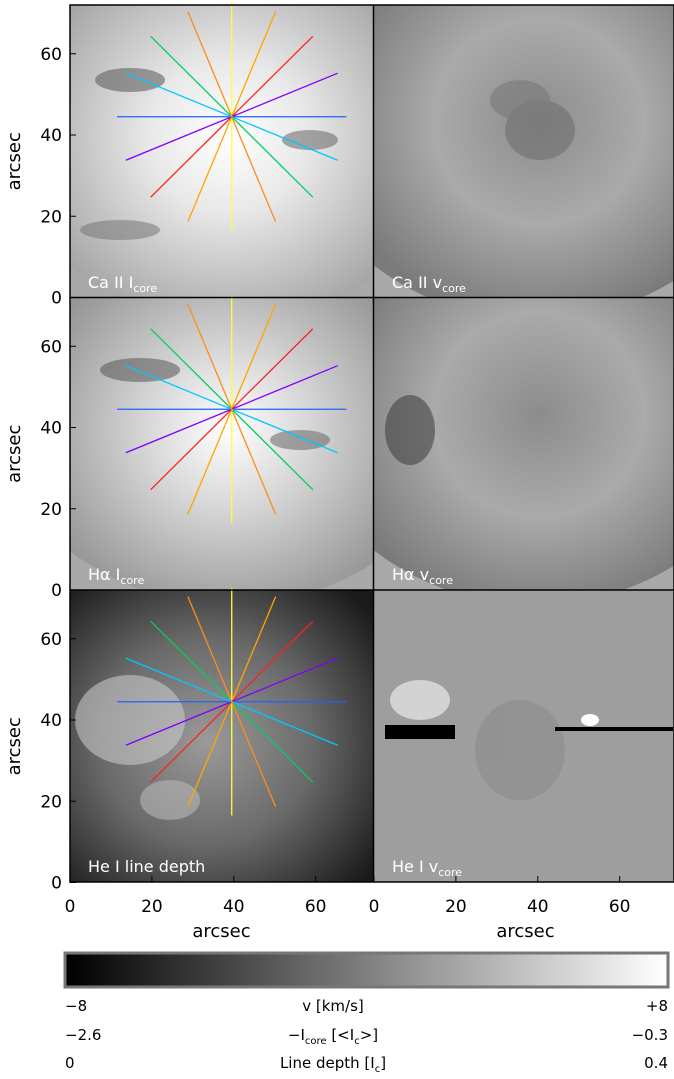 The height and width of the screenshot is (1079, 674). What do you see at coordinates (538, 907) in the screenshot?
I see `xtick-1-2: 40` at bounding box center [538, 907].